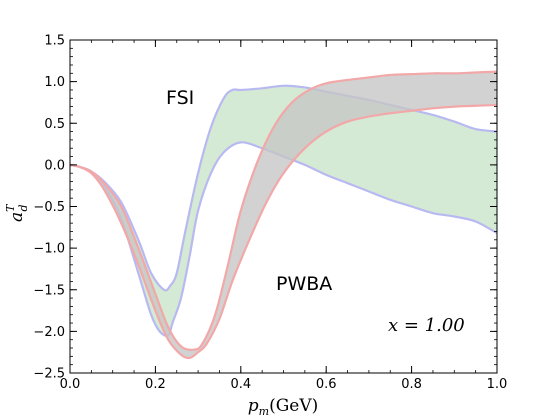 The width and height of the screenshot is (554, 415). What do you see at coordinates (326, 384) in the screenshot?
I see `x-tick-label: 0.6` at bounding box center [326, 384].